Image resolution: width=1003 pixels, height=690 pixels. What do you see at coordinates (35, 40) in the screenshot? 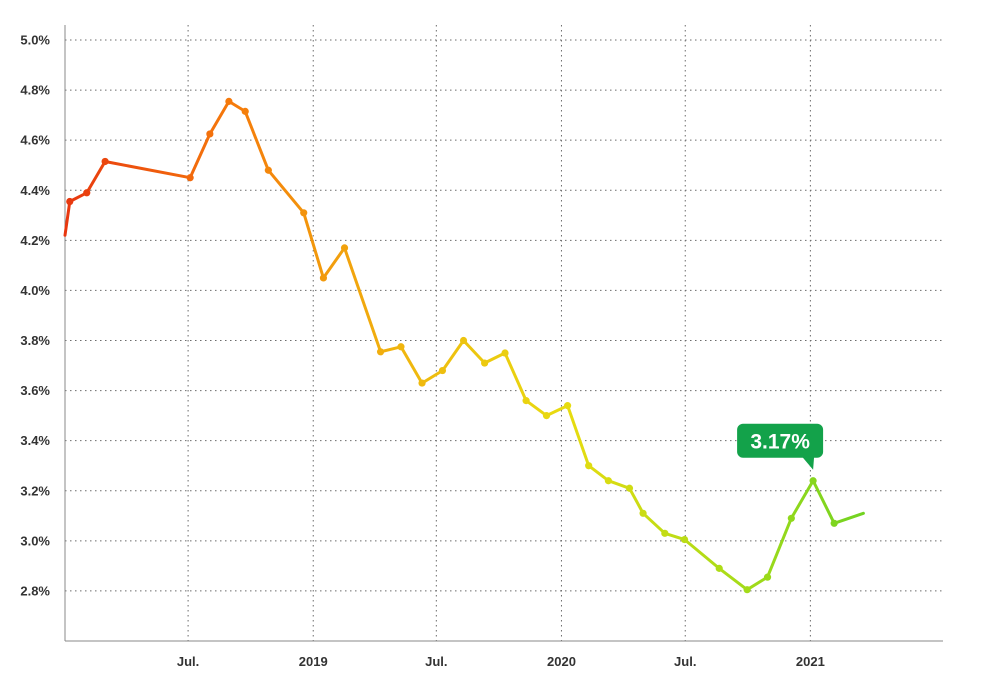
I see `y-tick-label: 5.0%` at bounding box center [35, 40].